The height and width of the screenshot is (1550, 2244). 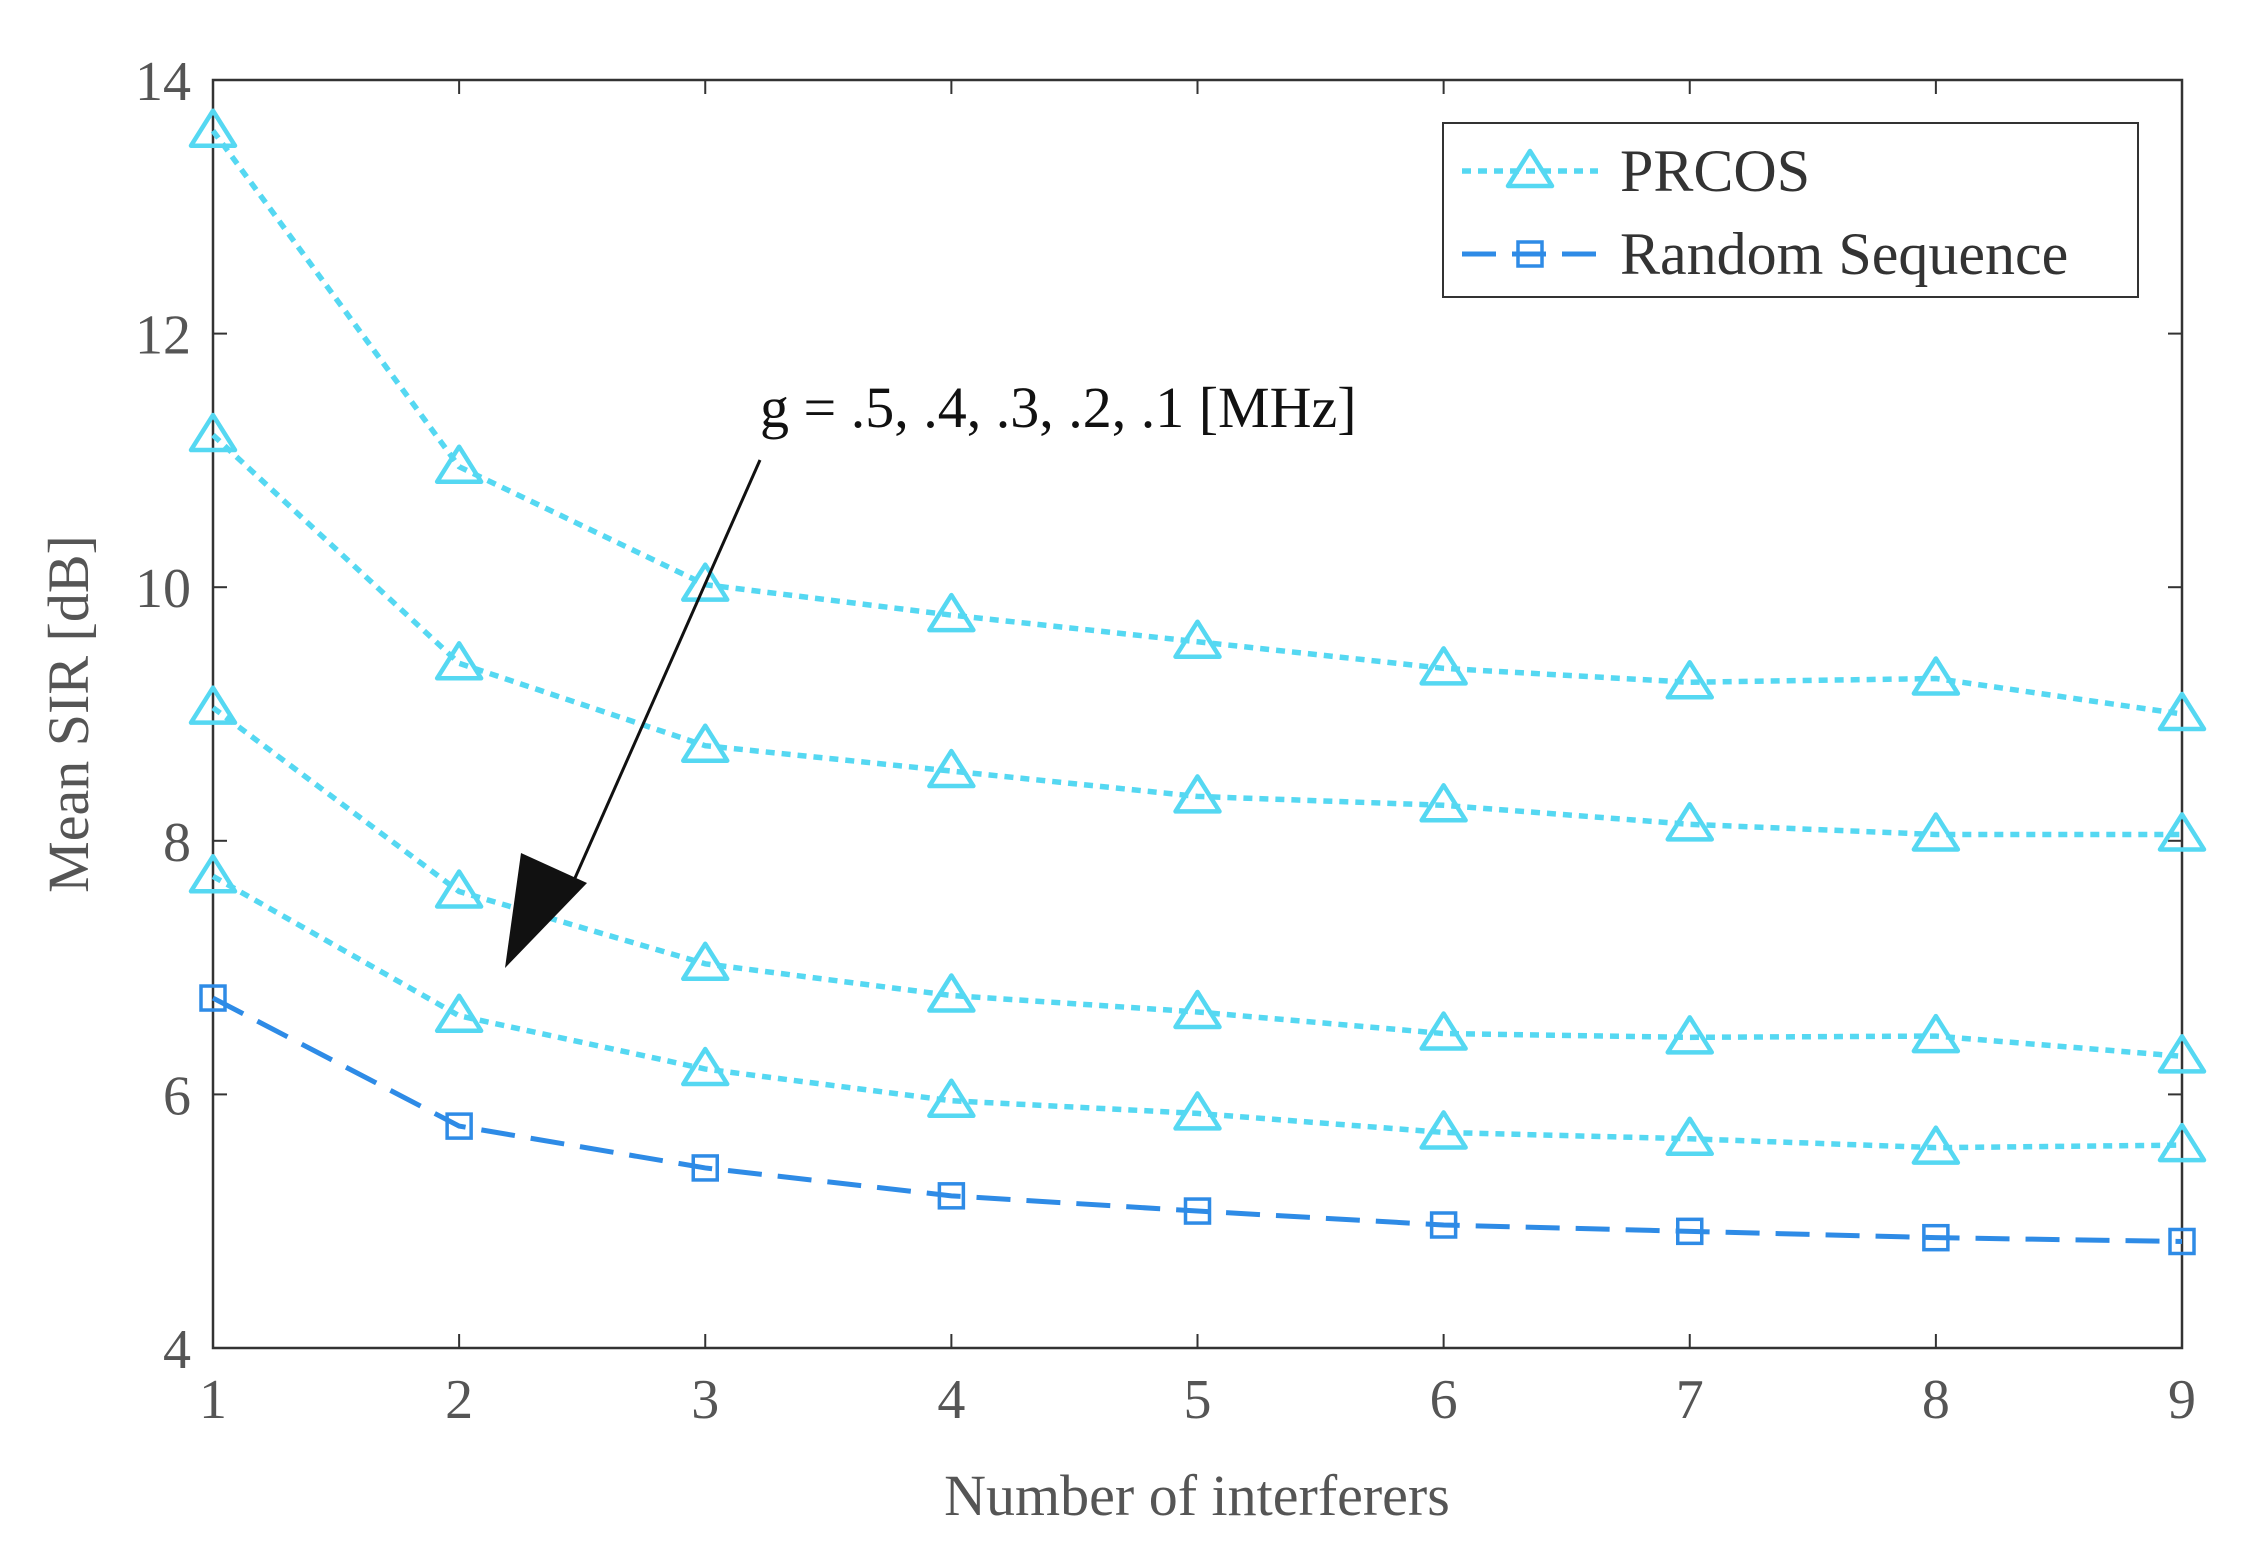 I want to click on annotation: g = .5, .4, .3, .2, .1 [MHz], so click(x=931, y=671).